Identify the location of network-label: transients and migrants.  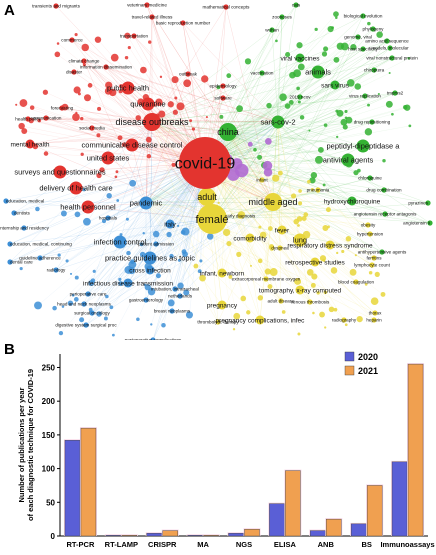
(56, 6).